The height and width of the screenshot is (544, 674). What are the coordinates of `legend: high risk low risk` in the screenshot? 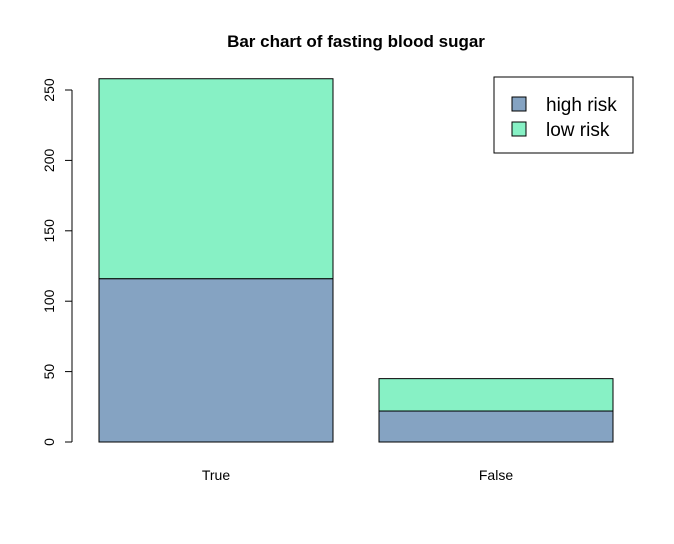 It's located at (563, 115).